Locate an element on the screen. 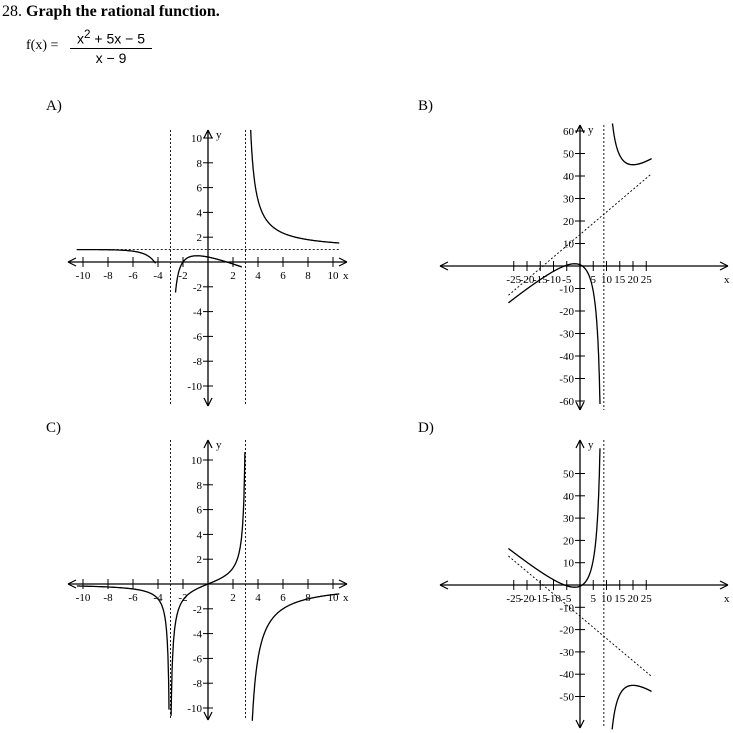  x-tick-label-a: -2 is located at coordinates (182, 276).